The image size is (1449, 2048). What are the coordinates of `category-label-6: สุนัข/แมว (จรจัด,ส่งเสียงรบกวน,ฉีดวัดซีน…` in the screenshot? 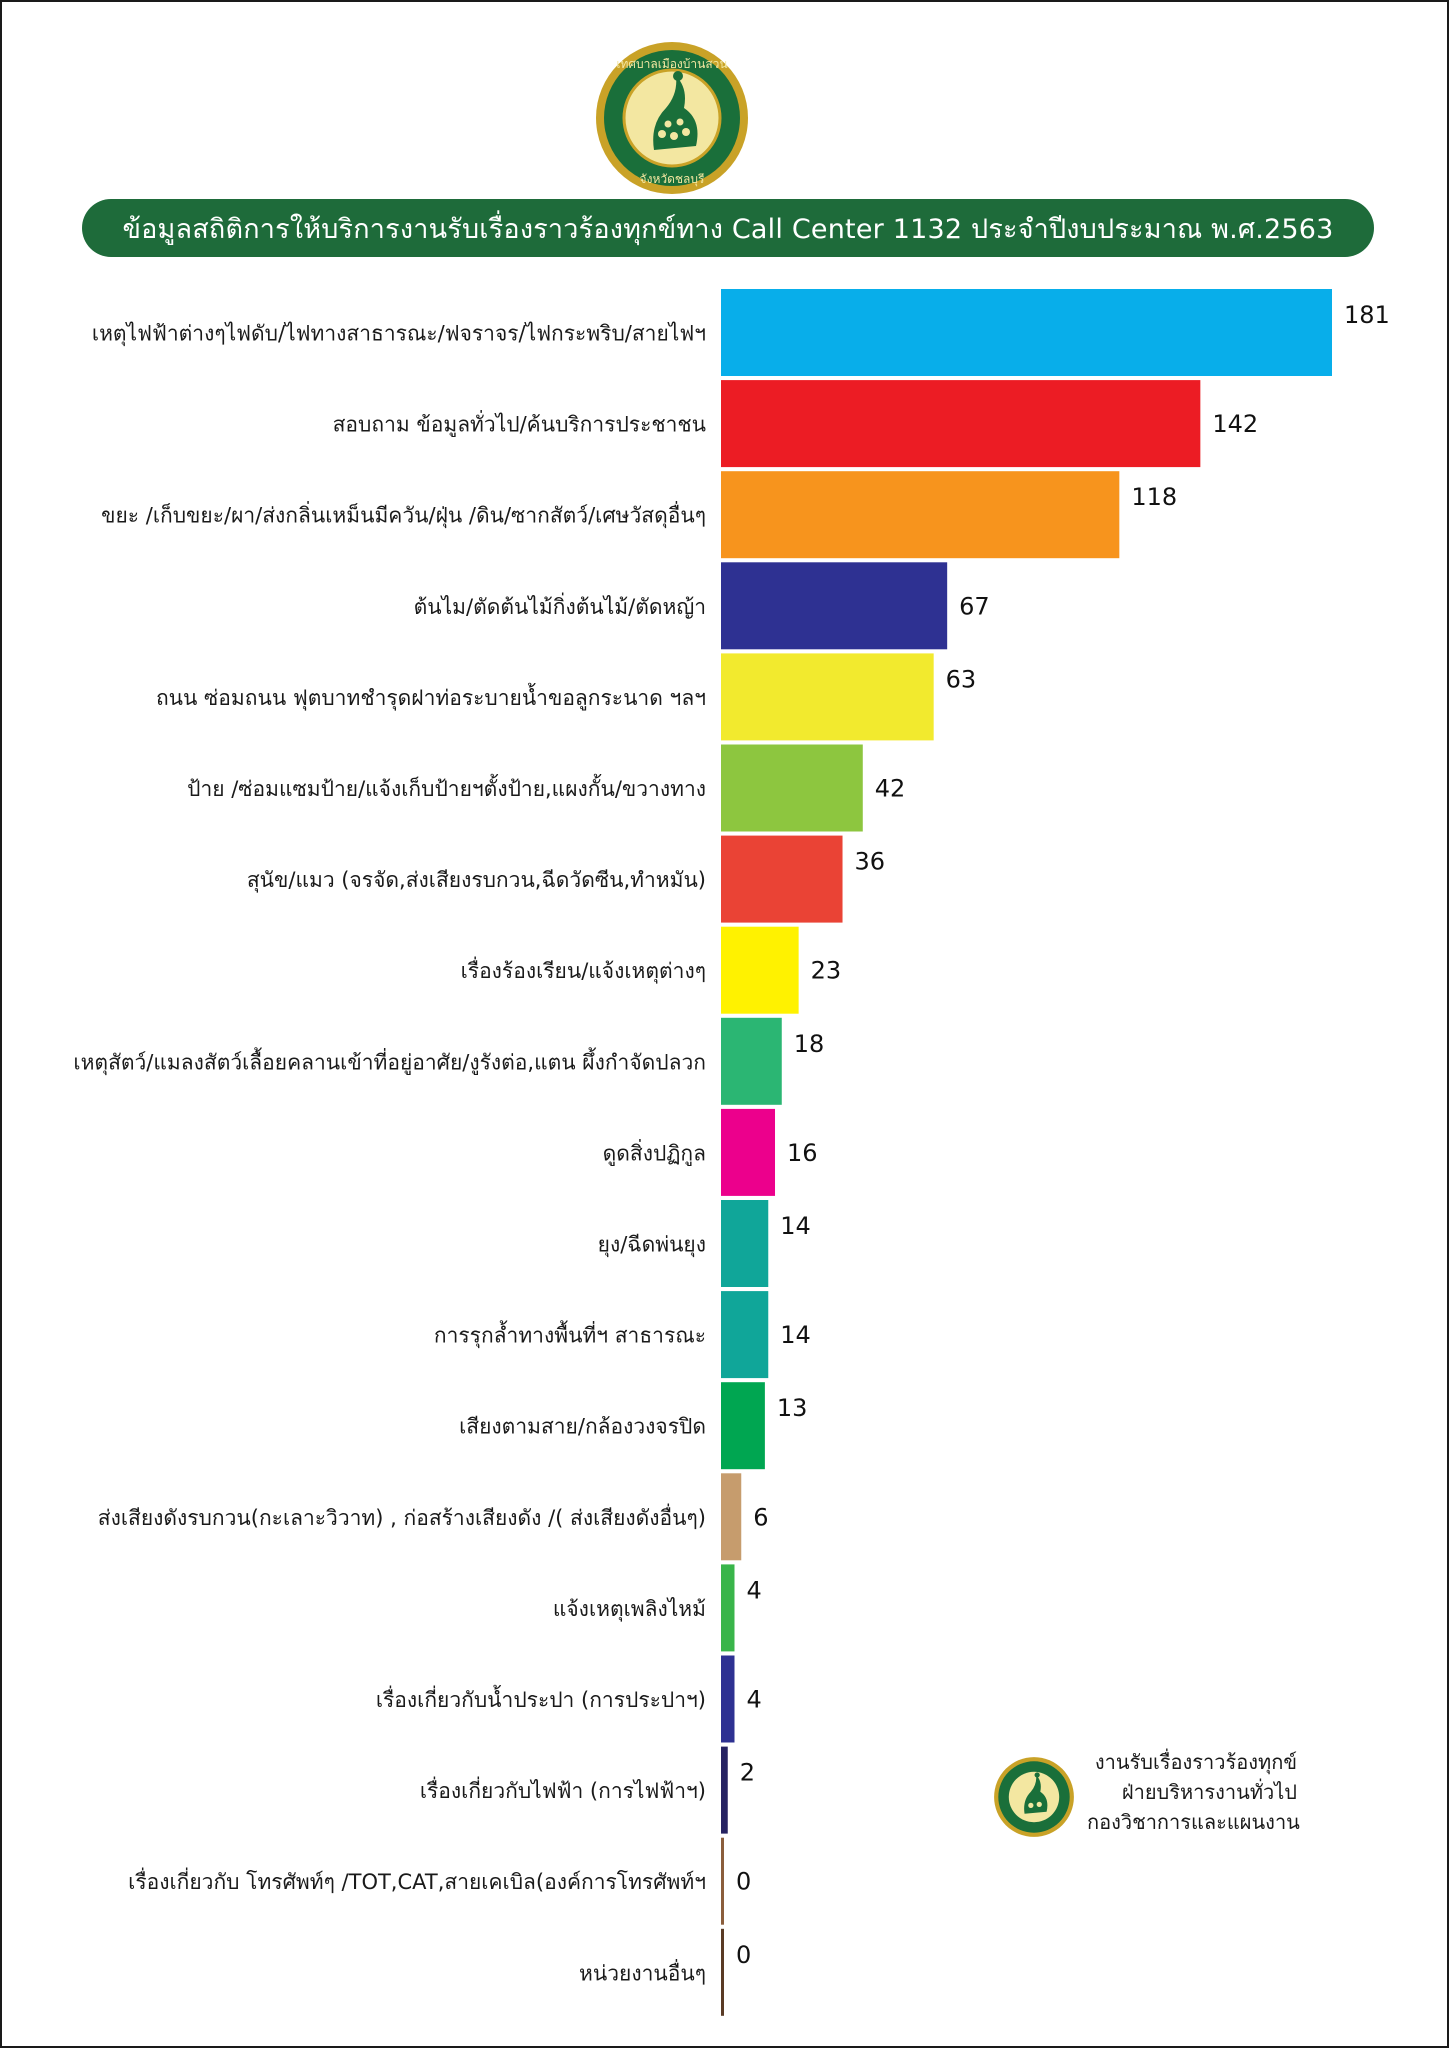 It's located at (476, 880).